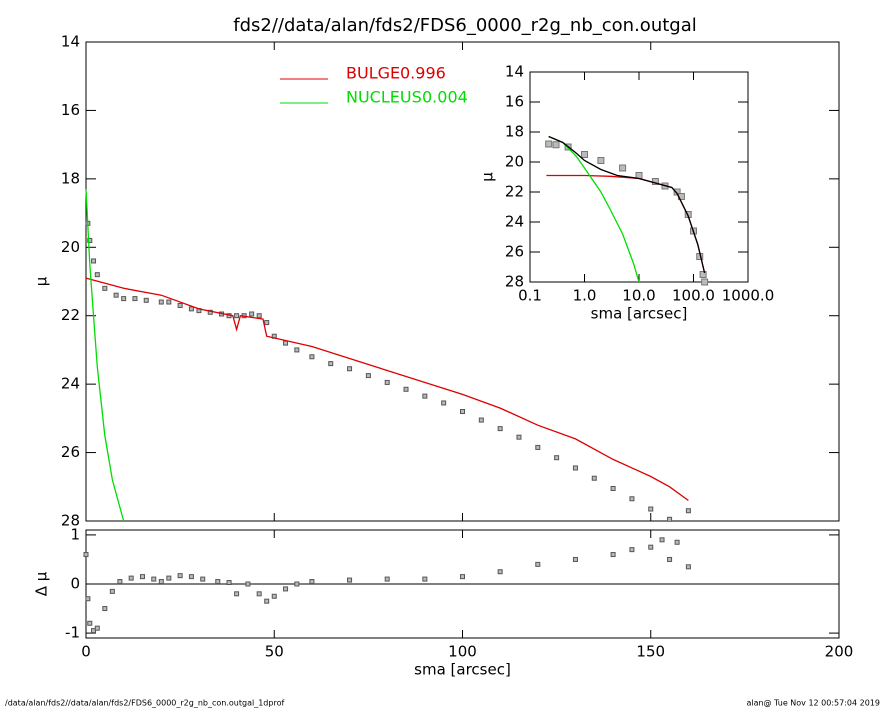 This screenshot has width=885, height=708. I want to click on x-tick-label: 150, so click(650, 652).